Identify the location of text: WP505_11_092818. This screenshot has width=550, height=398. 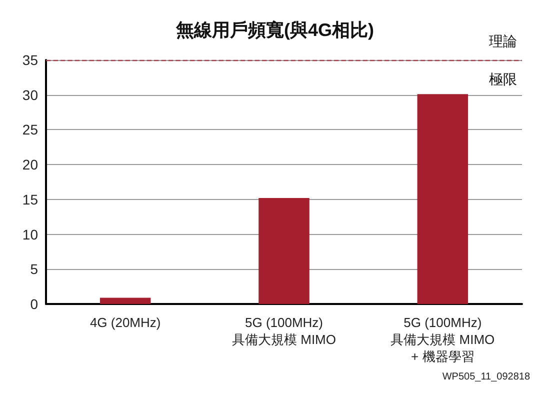
(486, 377).